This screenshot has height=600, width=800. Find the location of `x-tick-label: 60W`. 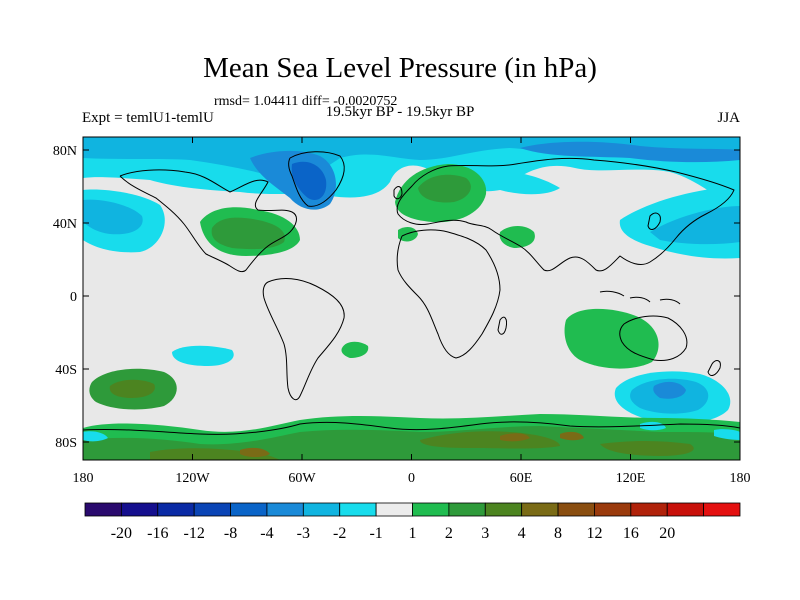

x-tick-label: 60W is located at coordinates (302, 478).